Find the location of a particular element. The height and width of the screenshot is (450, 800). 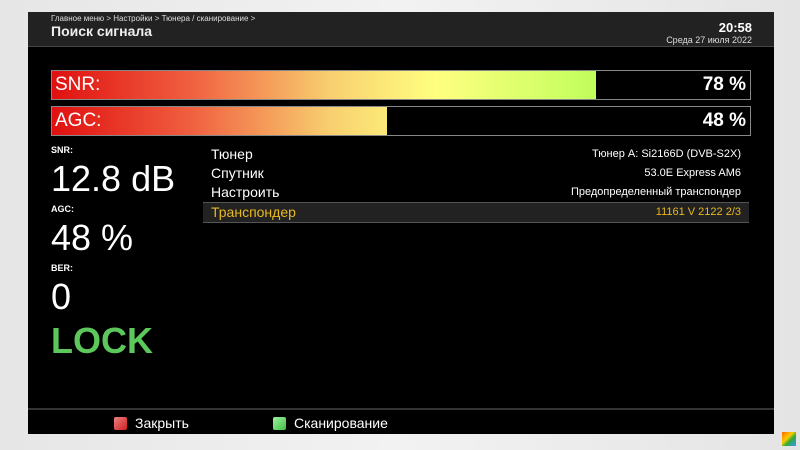

agc-bar-value: 48 % is located at coordinates (724, 120).